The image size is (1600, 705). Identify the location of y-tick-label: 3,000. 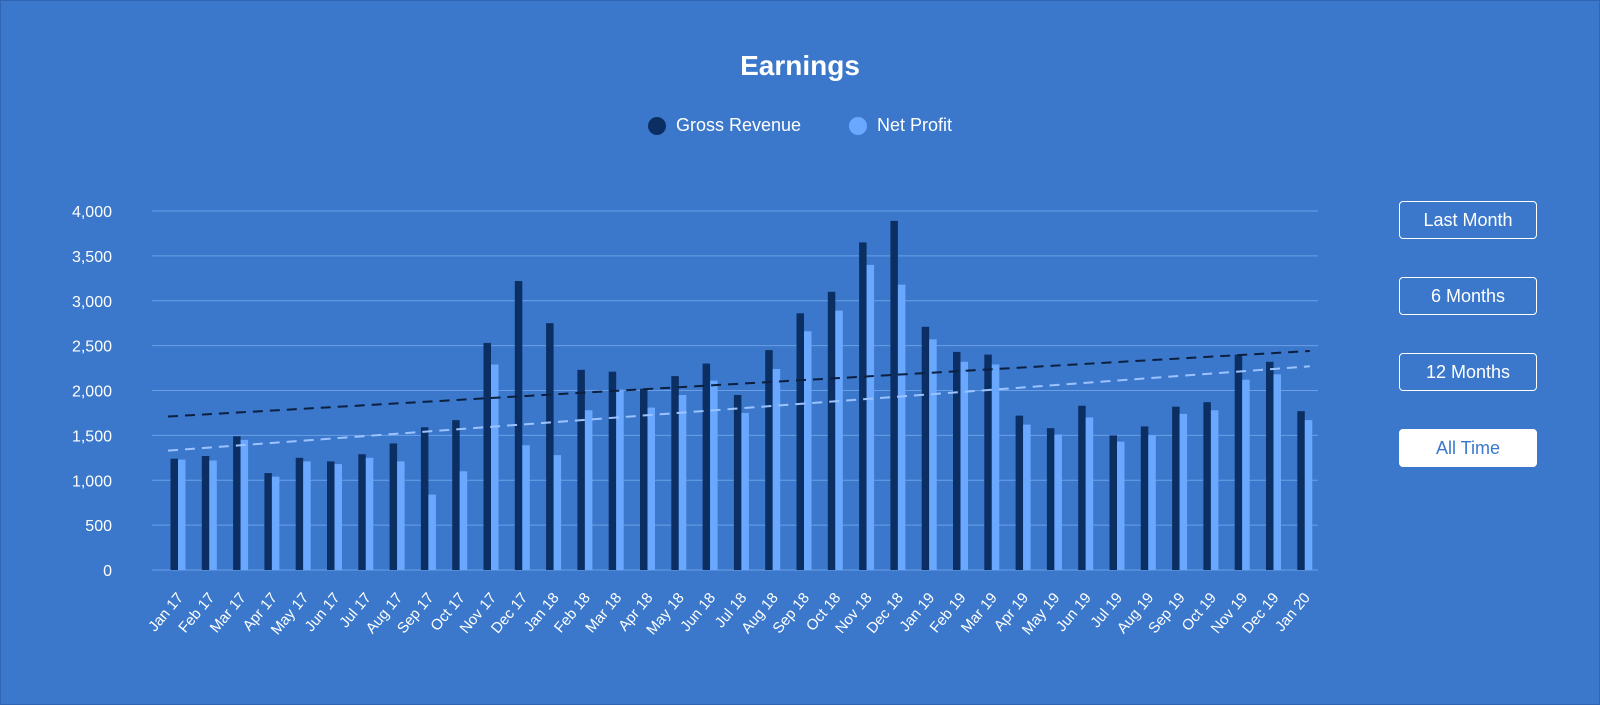
(92, 302).